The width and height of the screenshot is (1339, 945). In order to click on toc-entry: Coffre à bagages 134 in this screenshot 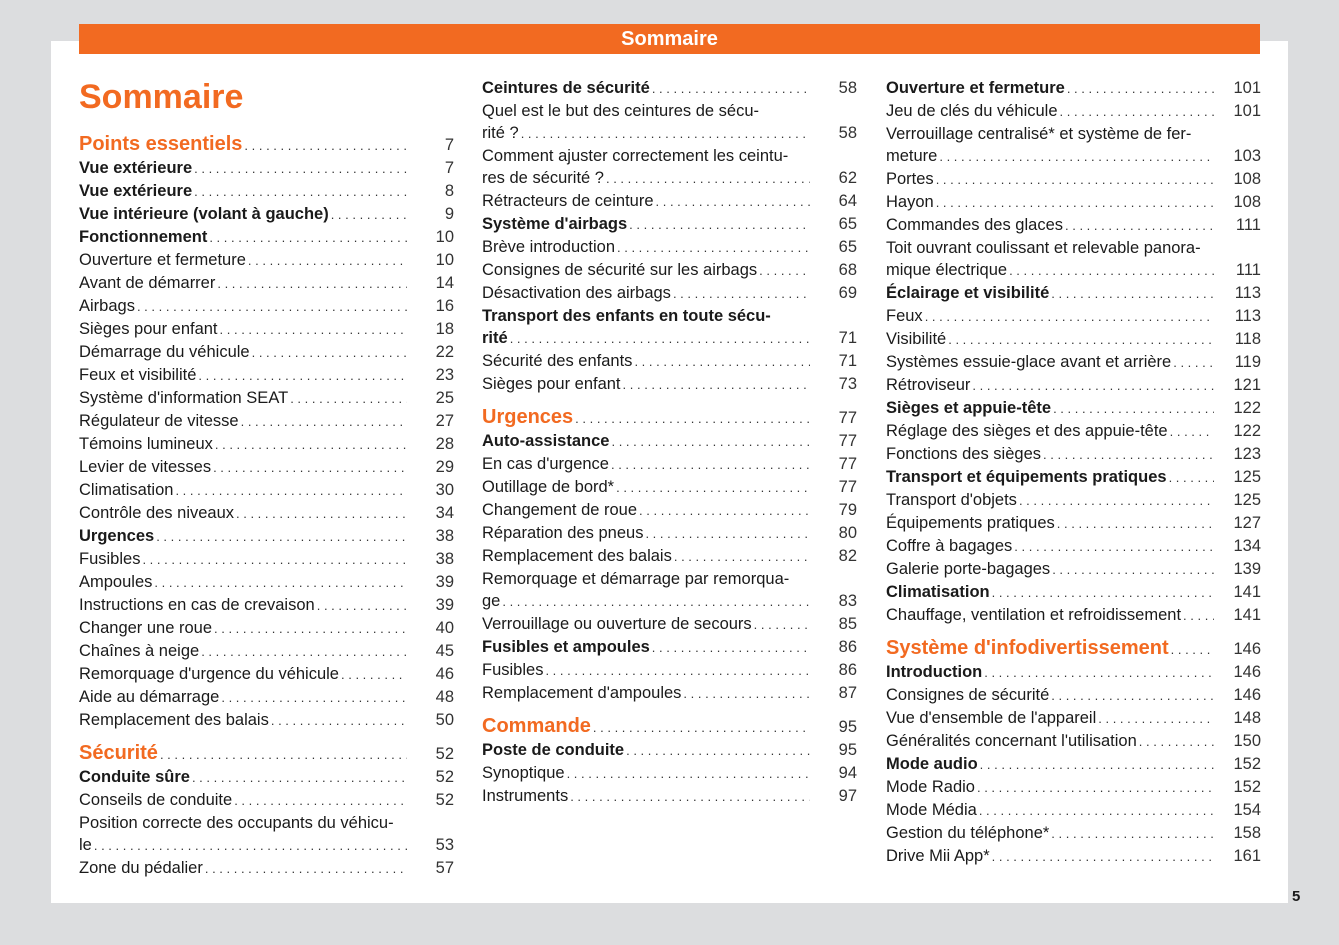, I will do `click(1073, 546)`.